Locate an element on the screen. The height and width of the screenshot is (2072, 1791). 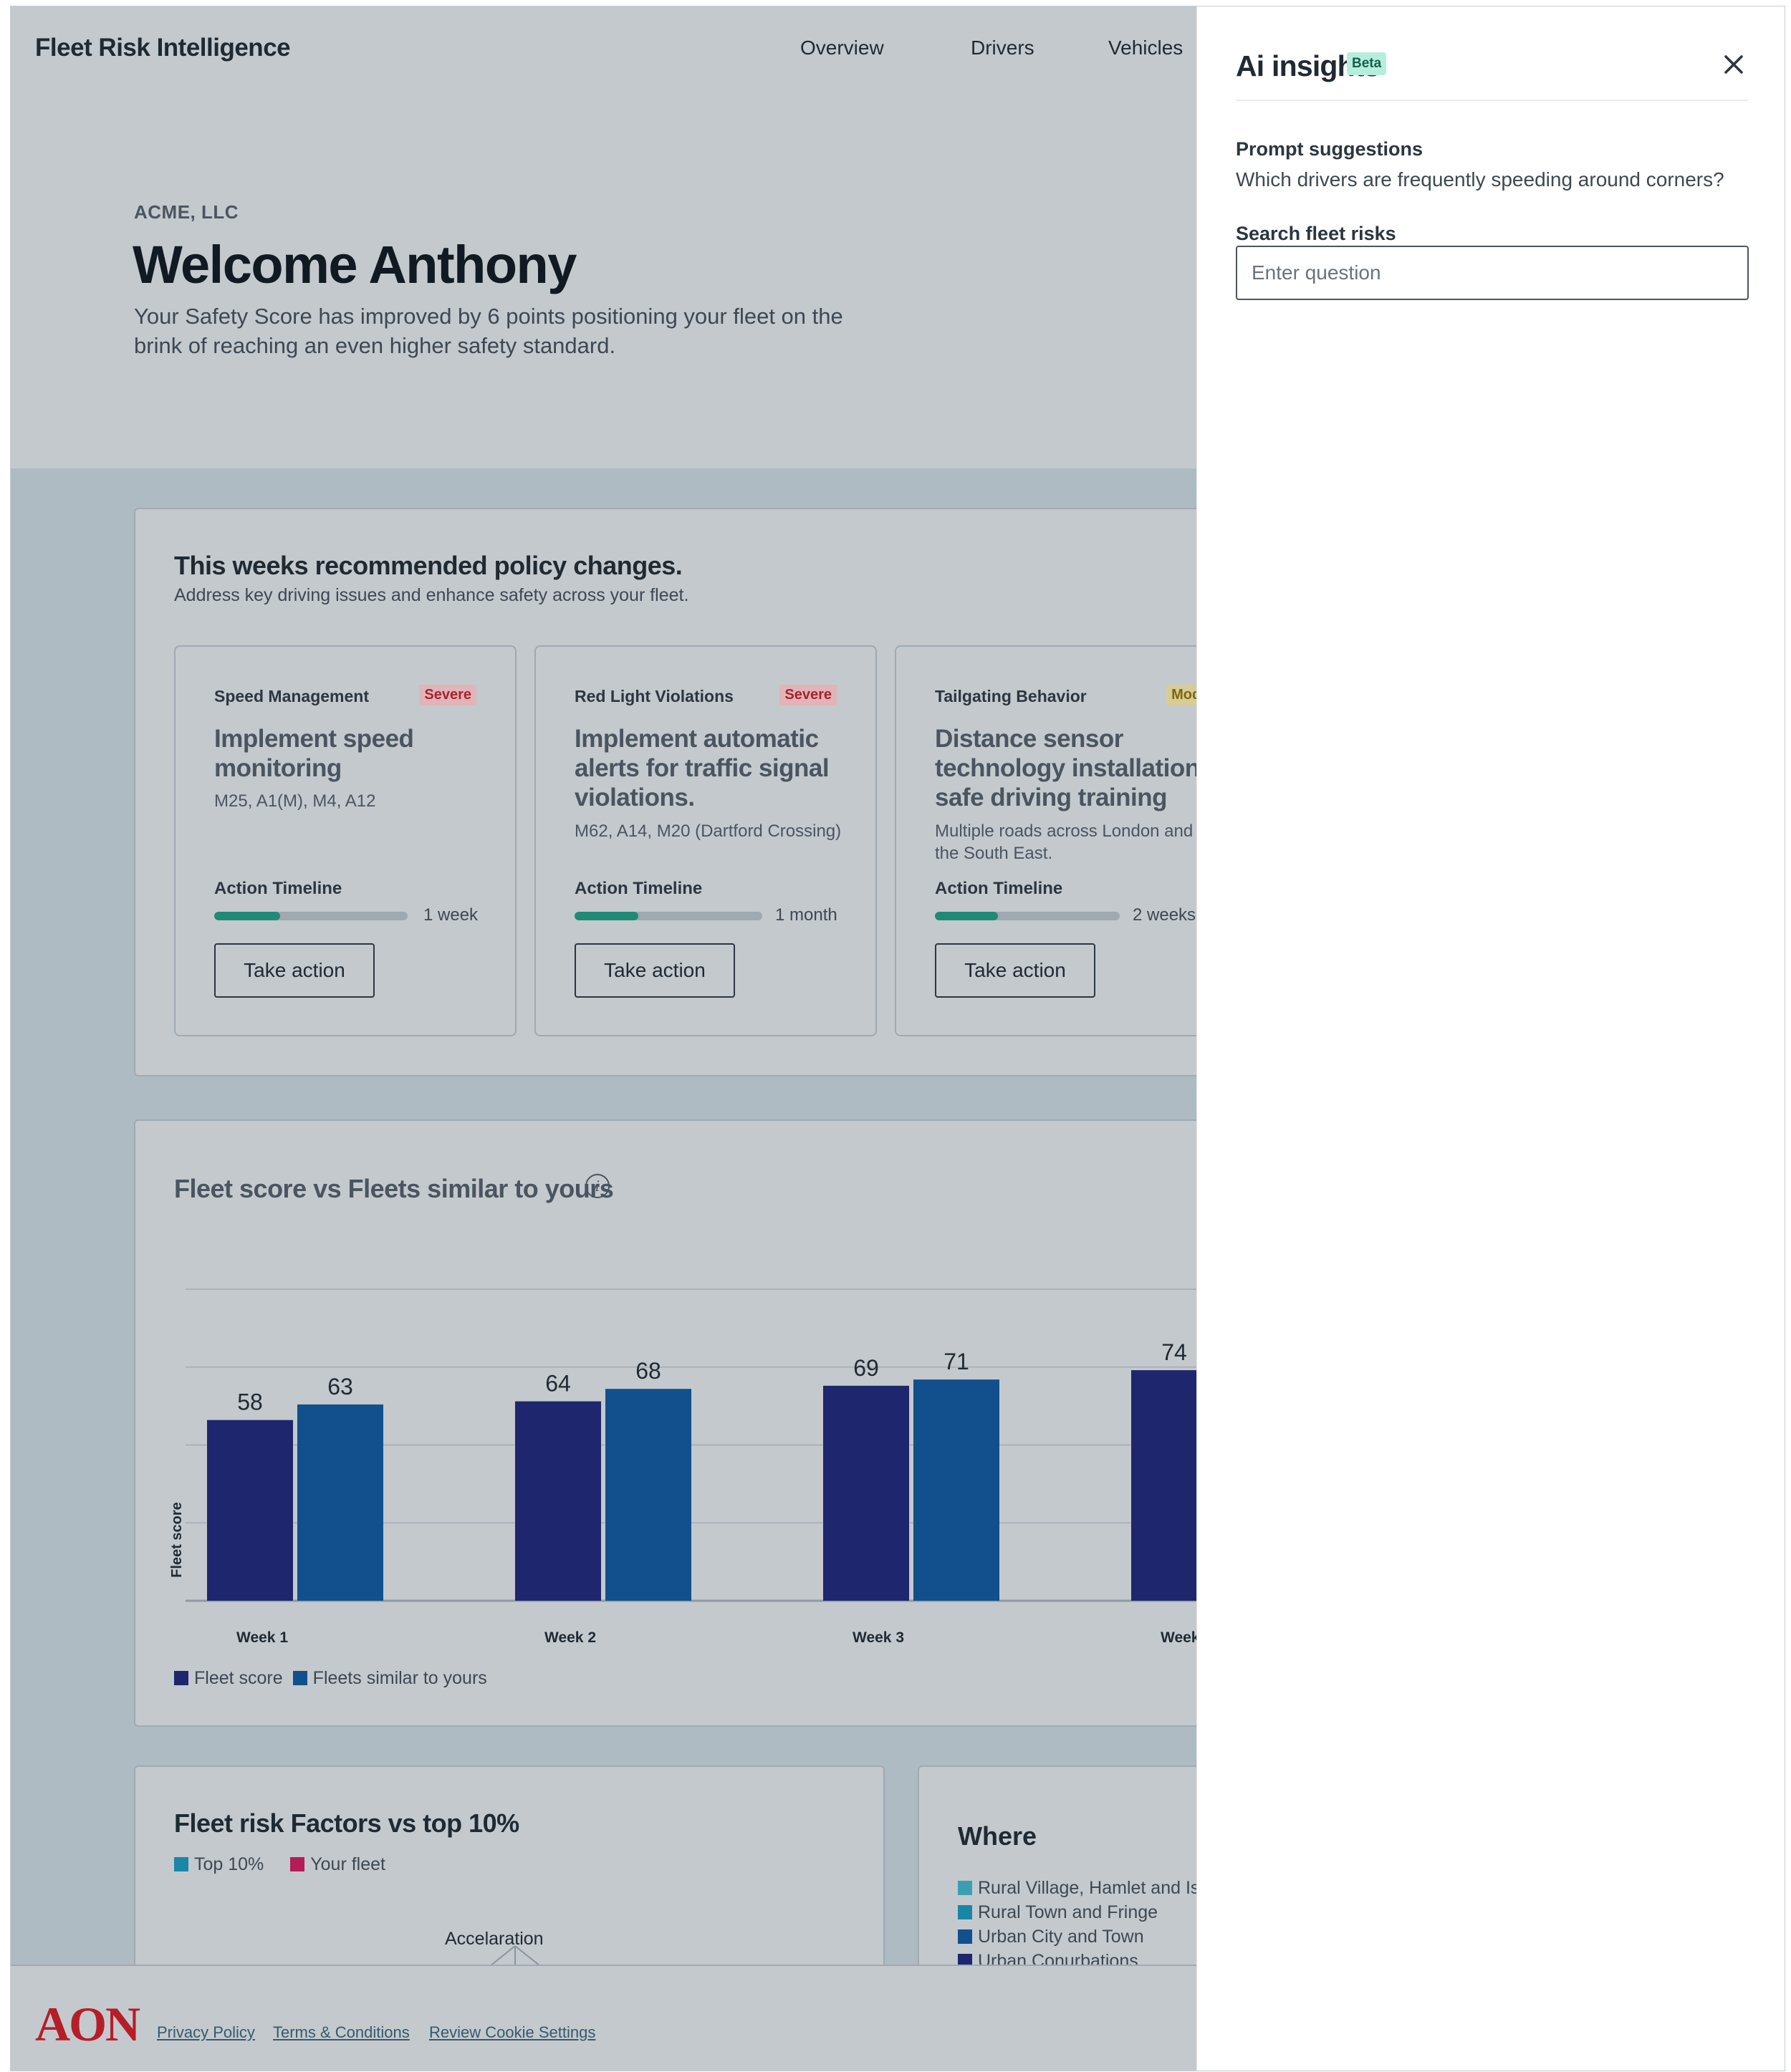
legend-similar-fleets: Fleets similar to yours is located at coordinates (390, 1679).